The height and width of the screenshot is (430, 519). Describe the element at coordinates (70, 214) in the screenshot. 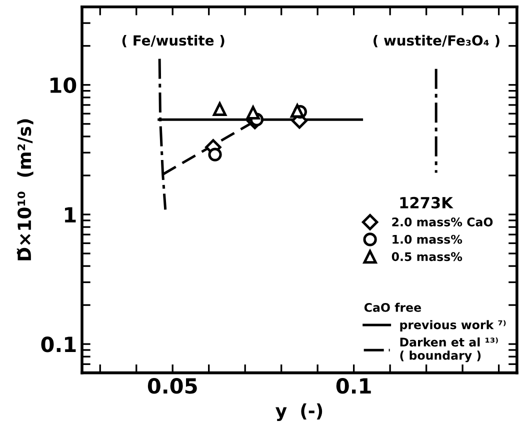

I see `y-tick-label: 1` at that location.